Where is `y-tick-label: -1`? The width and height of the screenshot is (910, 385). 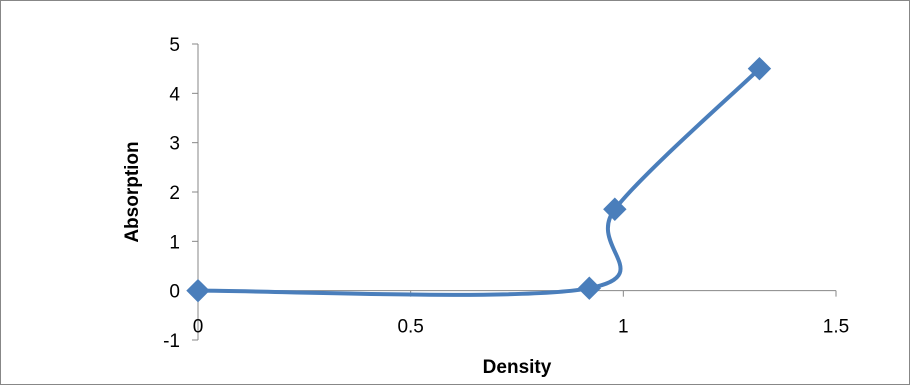 y-tick-label: -1 is located at coordinates (171, 341).